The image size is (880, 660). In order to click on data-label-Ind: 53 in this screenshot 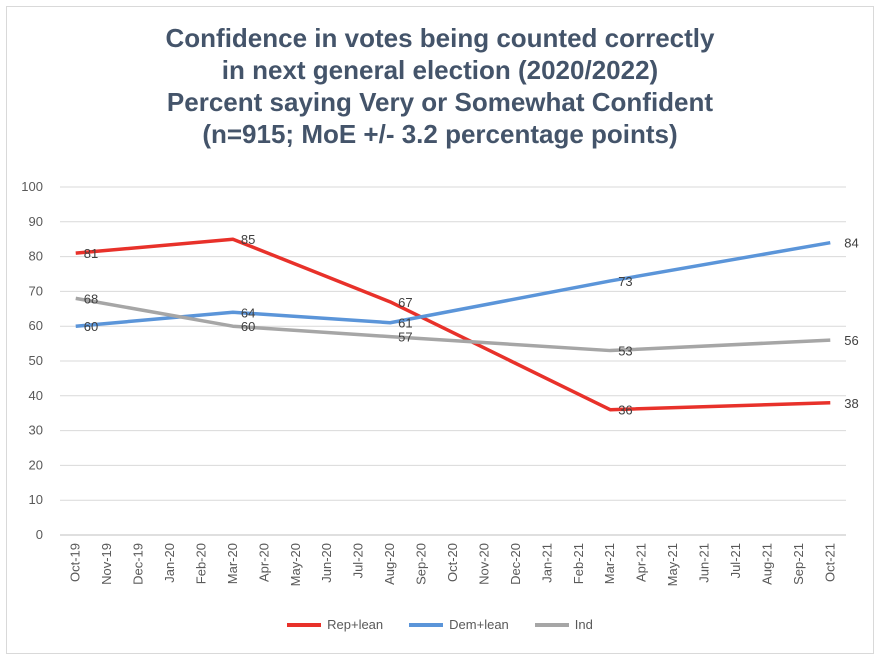, I will do `click(625, 351)`.